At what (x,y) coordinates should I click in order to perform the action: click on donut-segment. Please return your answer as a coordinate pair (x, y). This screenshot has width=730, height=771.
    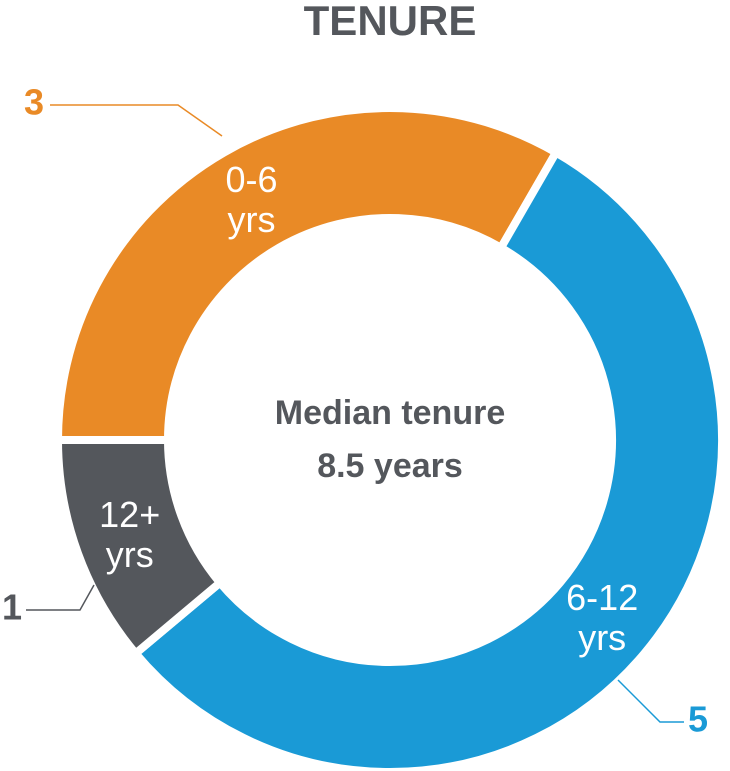
    Looking at the image, I should click on (139, 548).